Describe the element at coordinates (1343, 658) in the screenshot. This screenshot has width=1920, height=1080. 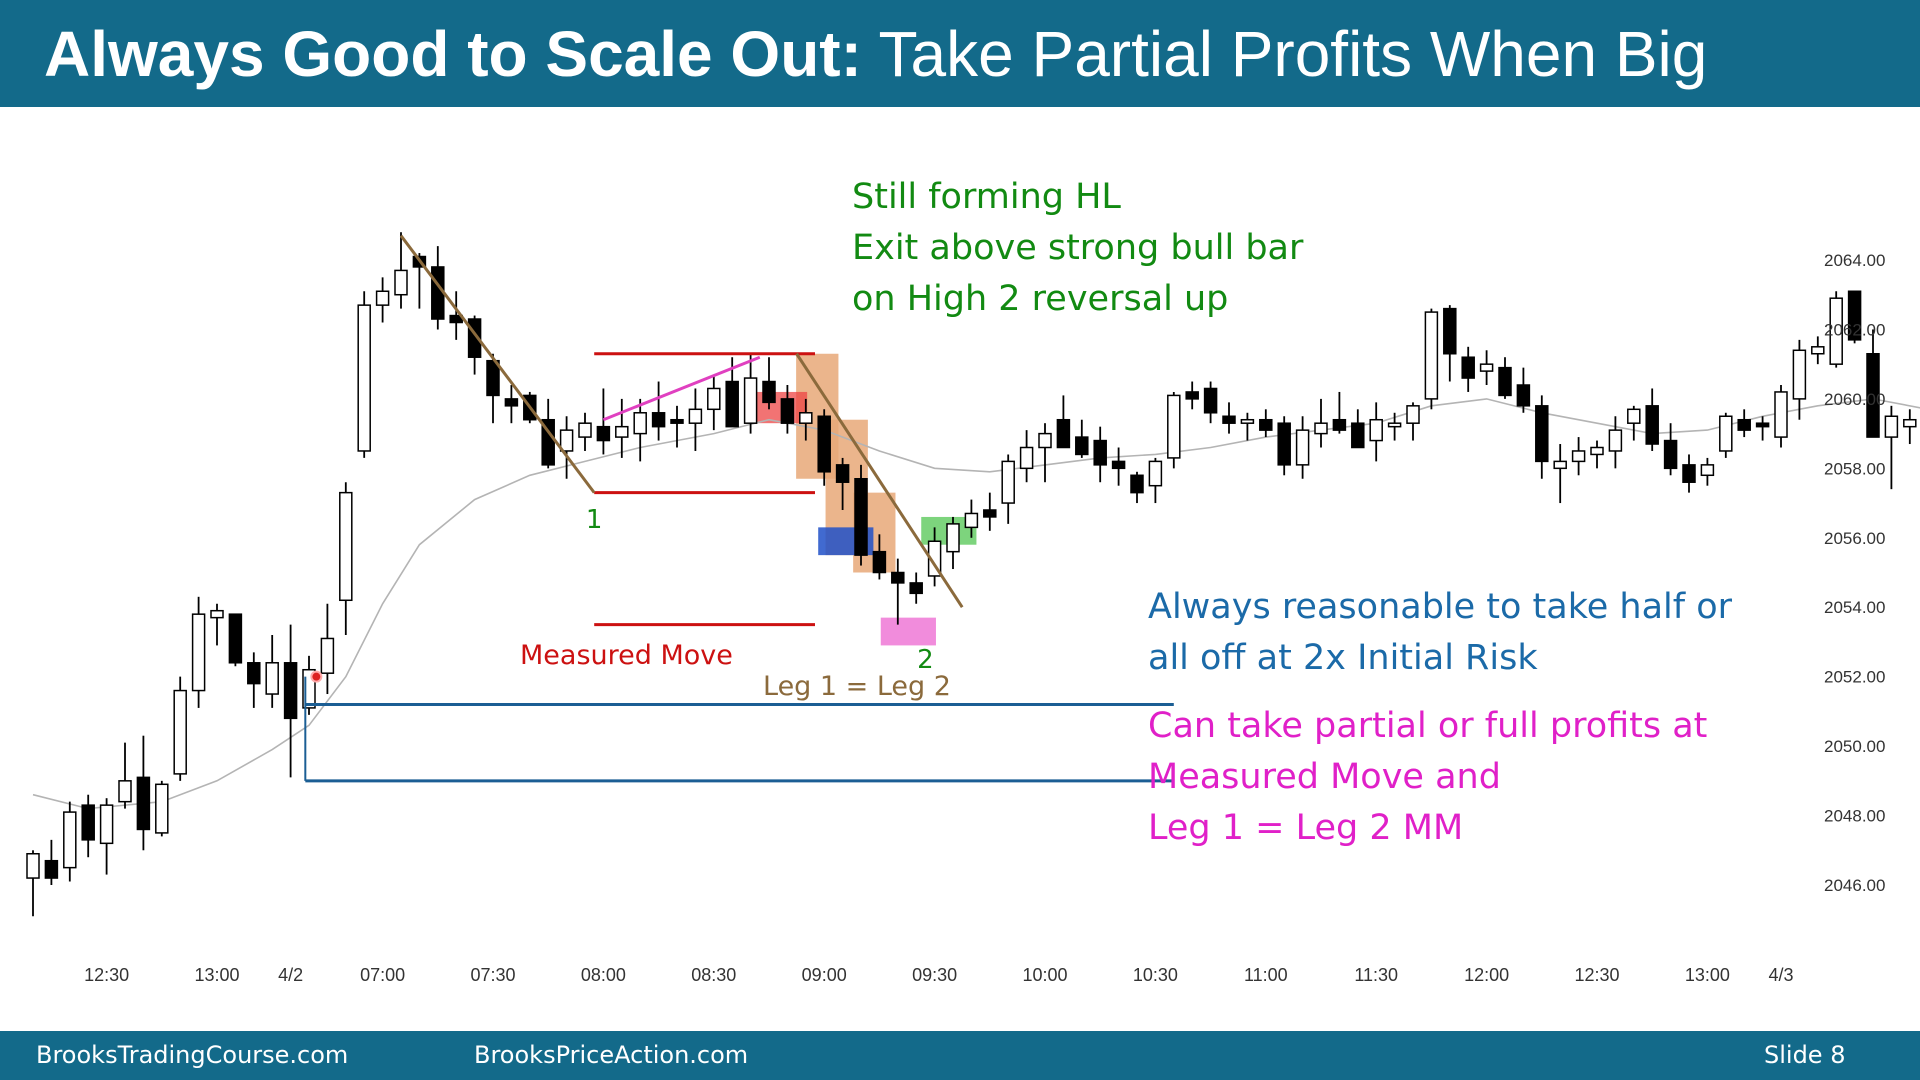
I see `blue-annotation-line: all off at 2x Initial Risk` at that location.